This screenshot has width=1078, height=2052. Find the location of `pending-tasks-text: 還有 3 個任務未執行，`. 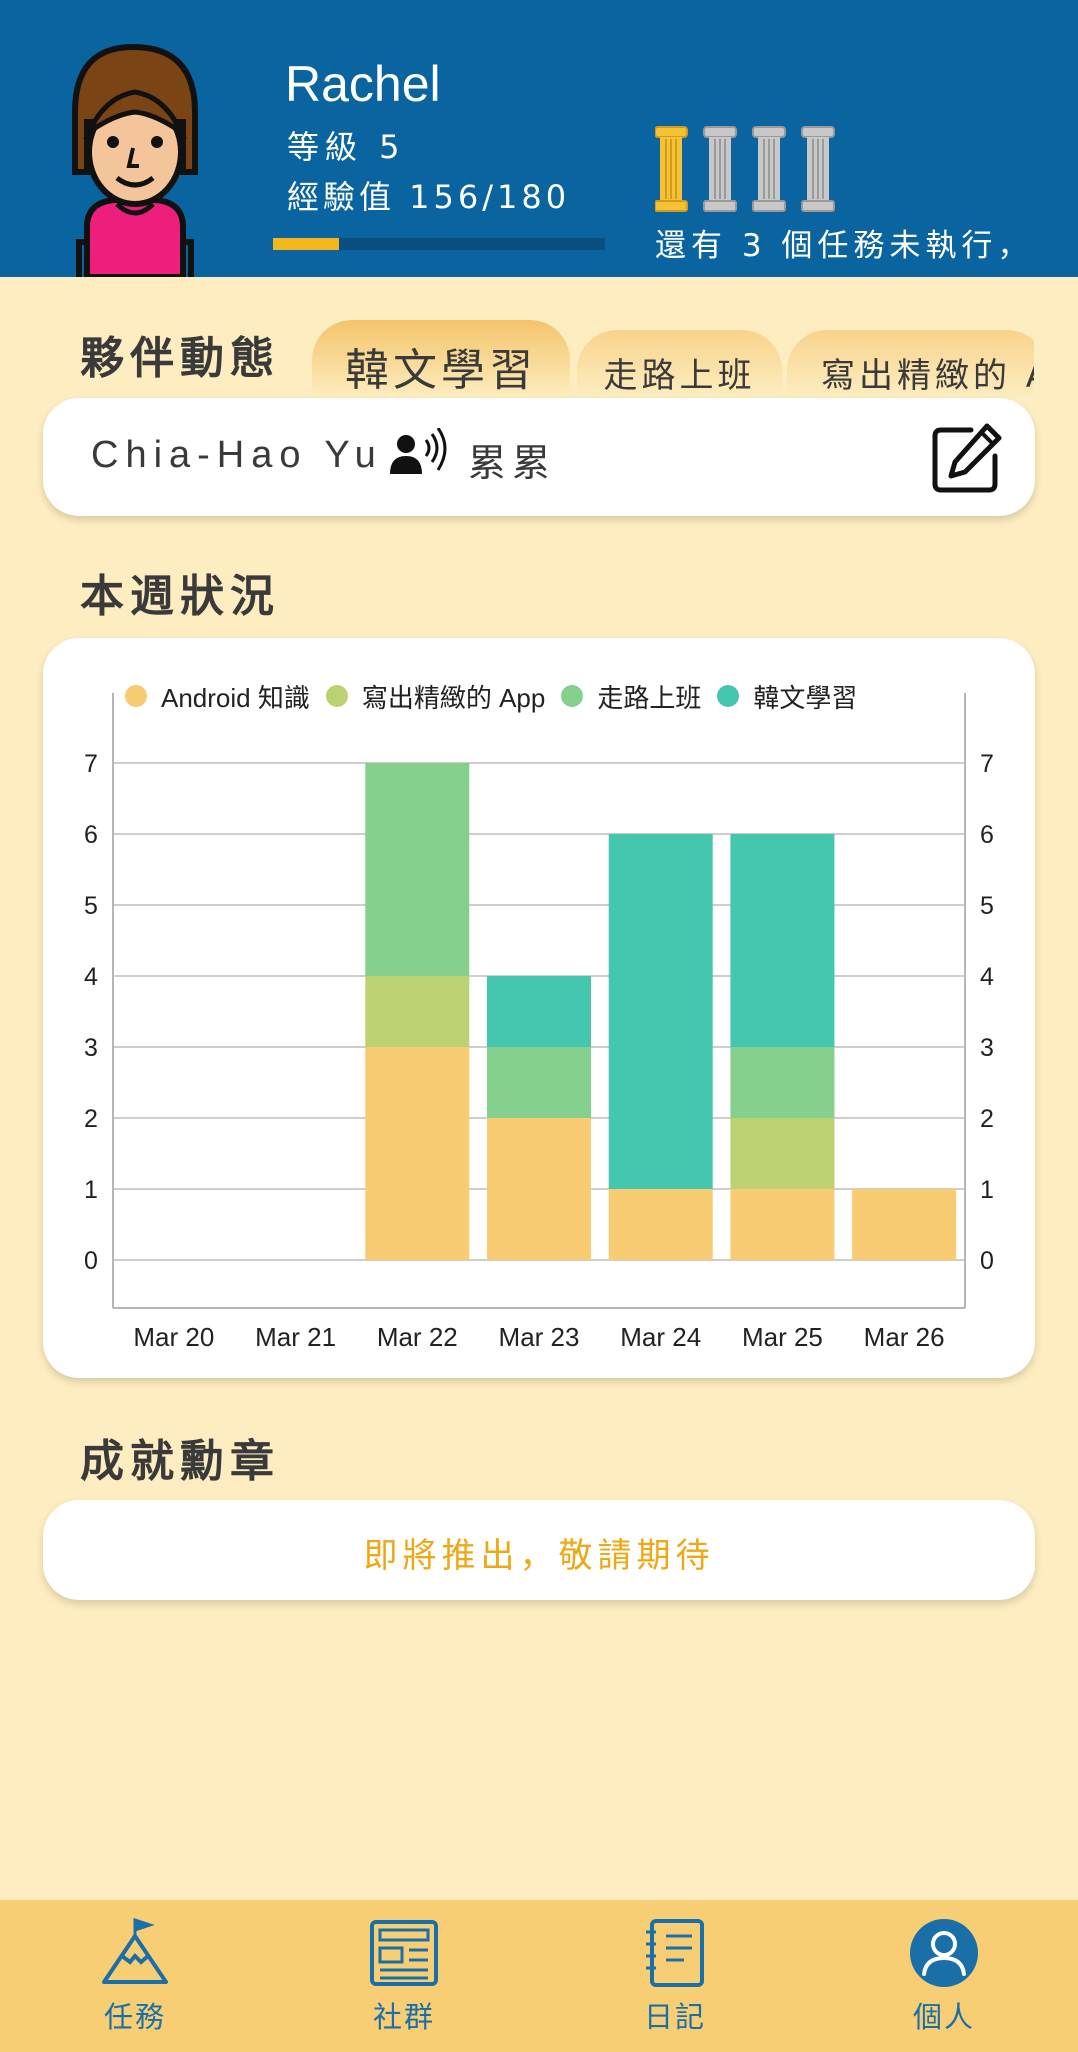

pending-tasks-text: 還有 3 個任務未執行， is located at coordinates (866, 242).